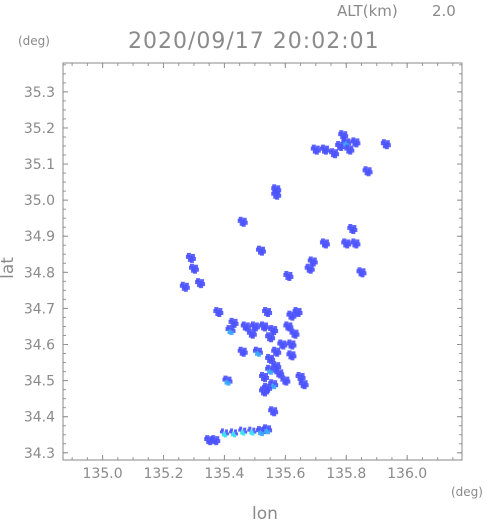  I want to click on y-axis-label: lat, so click(9, 268).